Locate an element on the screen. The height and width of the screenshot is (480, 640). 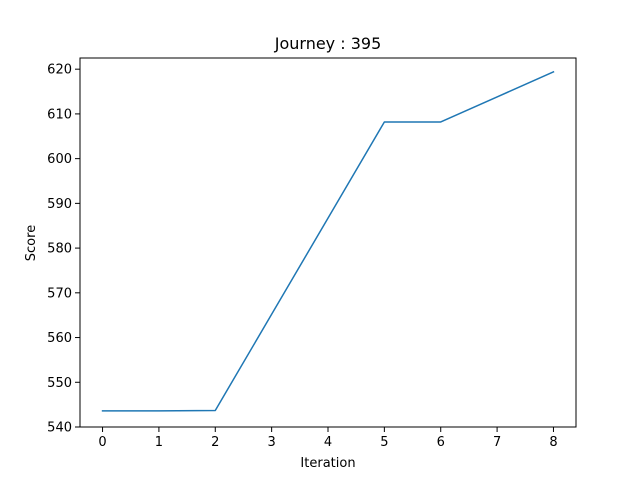
x-tick-label: 4 is located at coordinates (328, 442).